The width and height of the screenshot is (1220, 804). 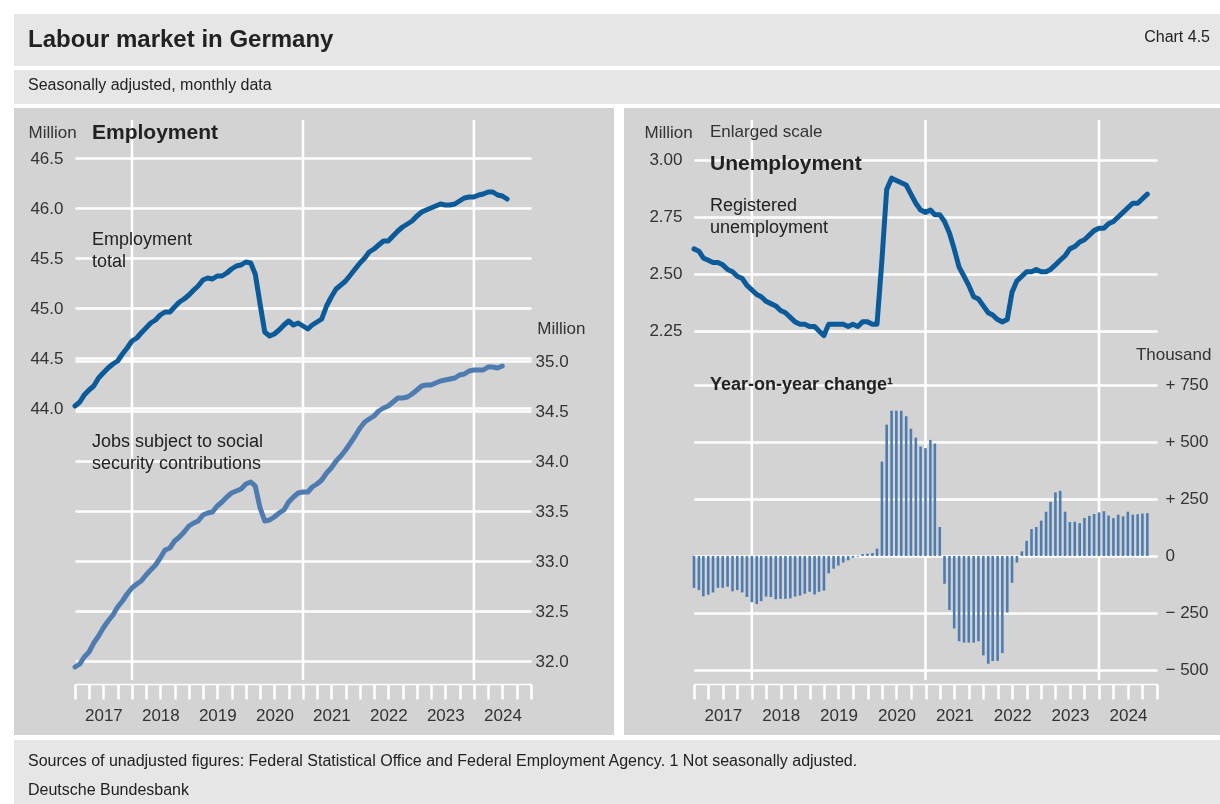 What do you see at coordinates (552, 511) in the screenshot?
I see `y2-tick-label: 33.5` at bounding box center [552, 511].